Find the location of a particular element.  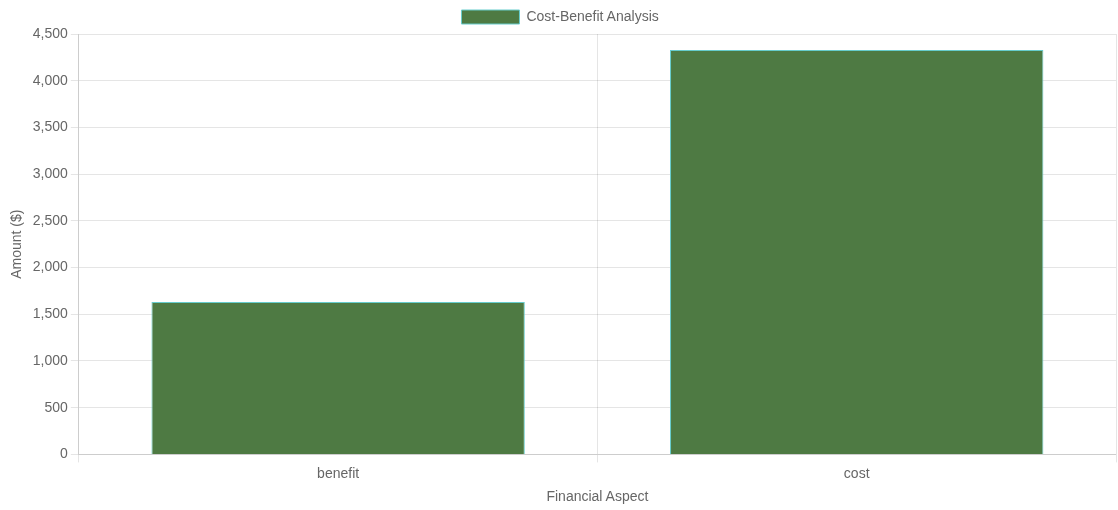

x-tick-label: benefit is located at coordinates (338, 472).